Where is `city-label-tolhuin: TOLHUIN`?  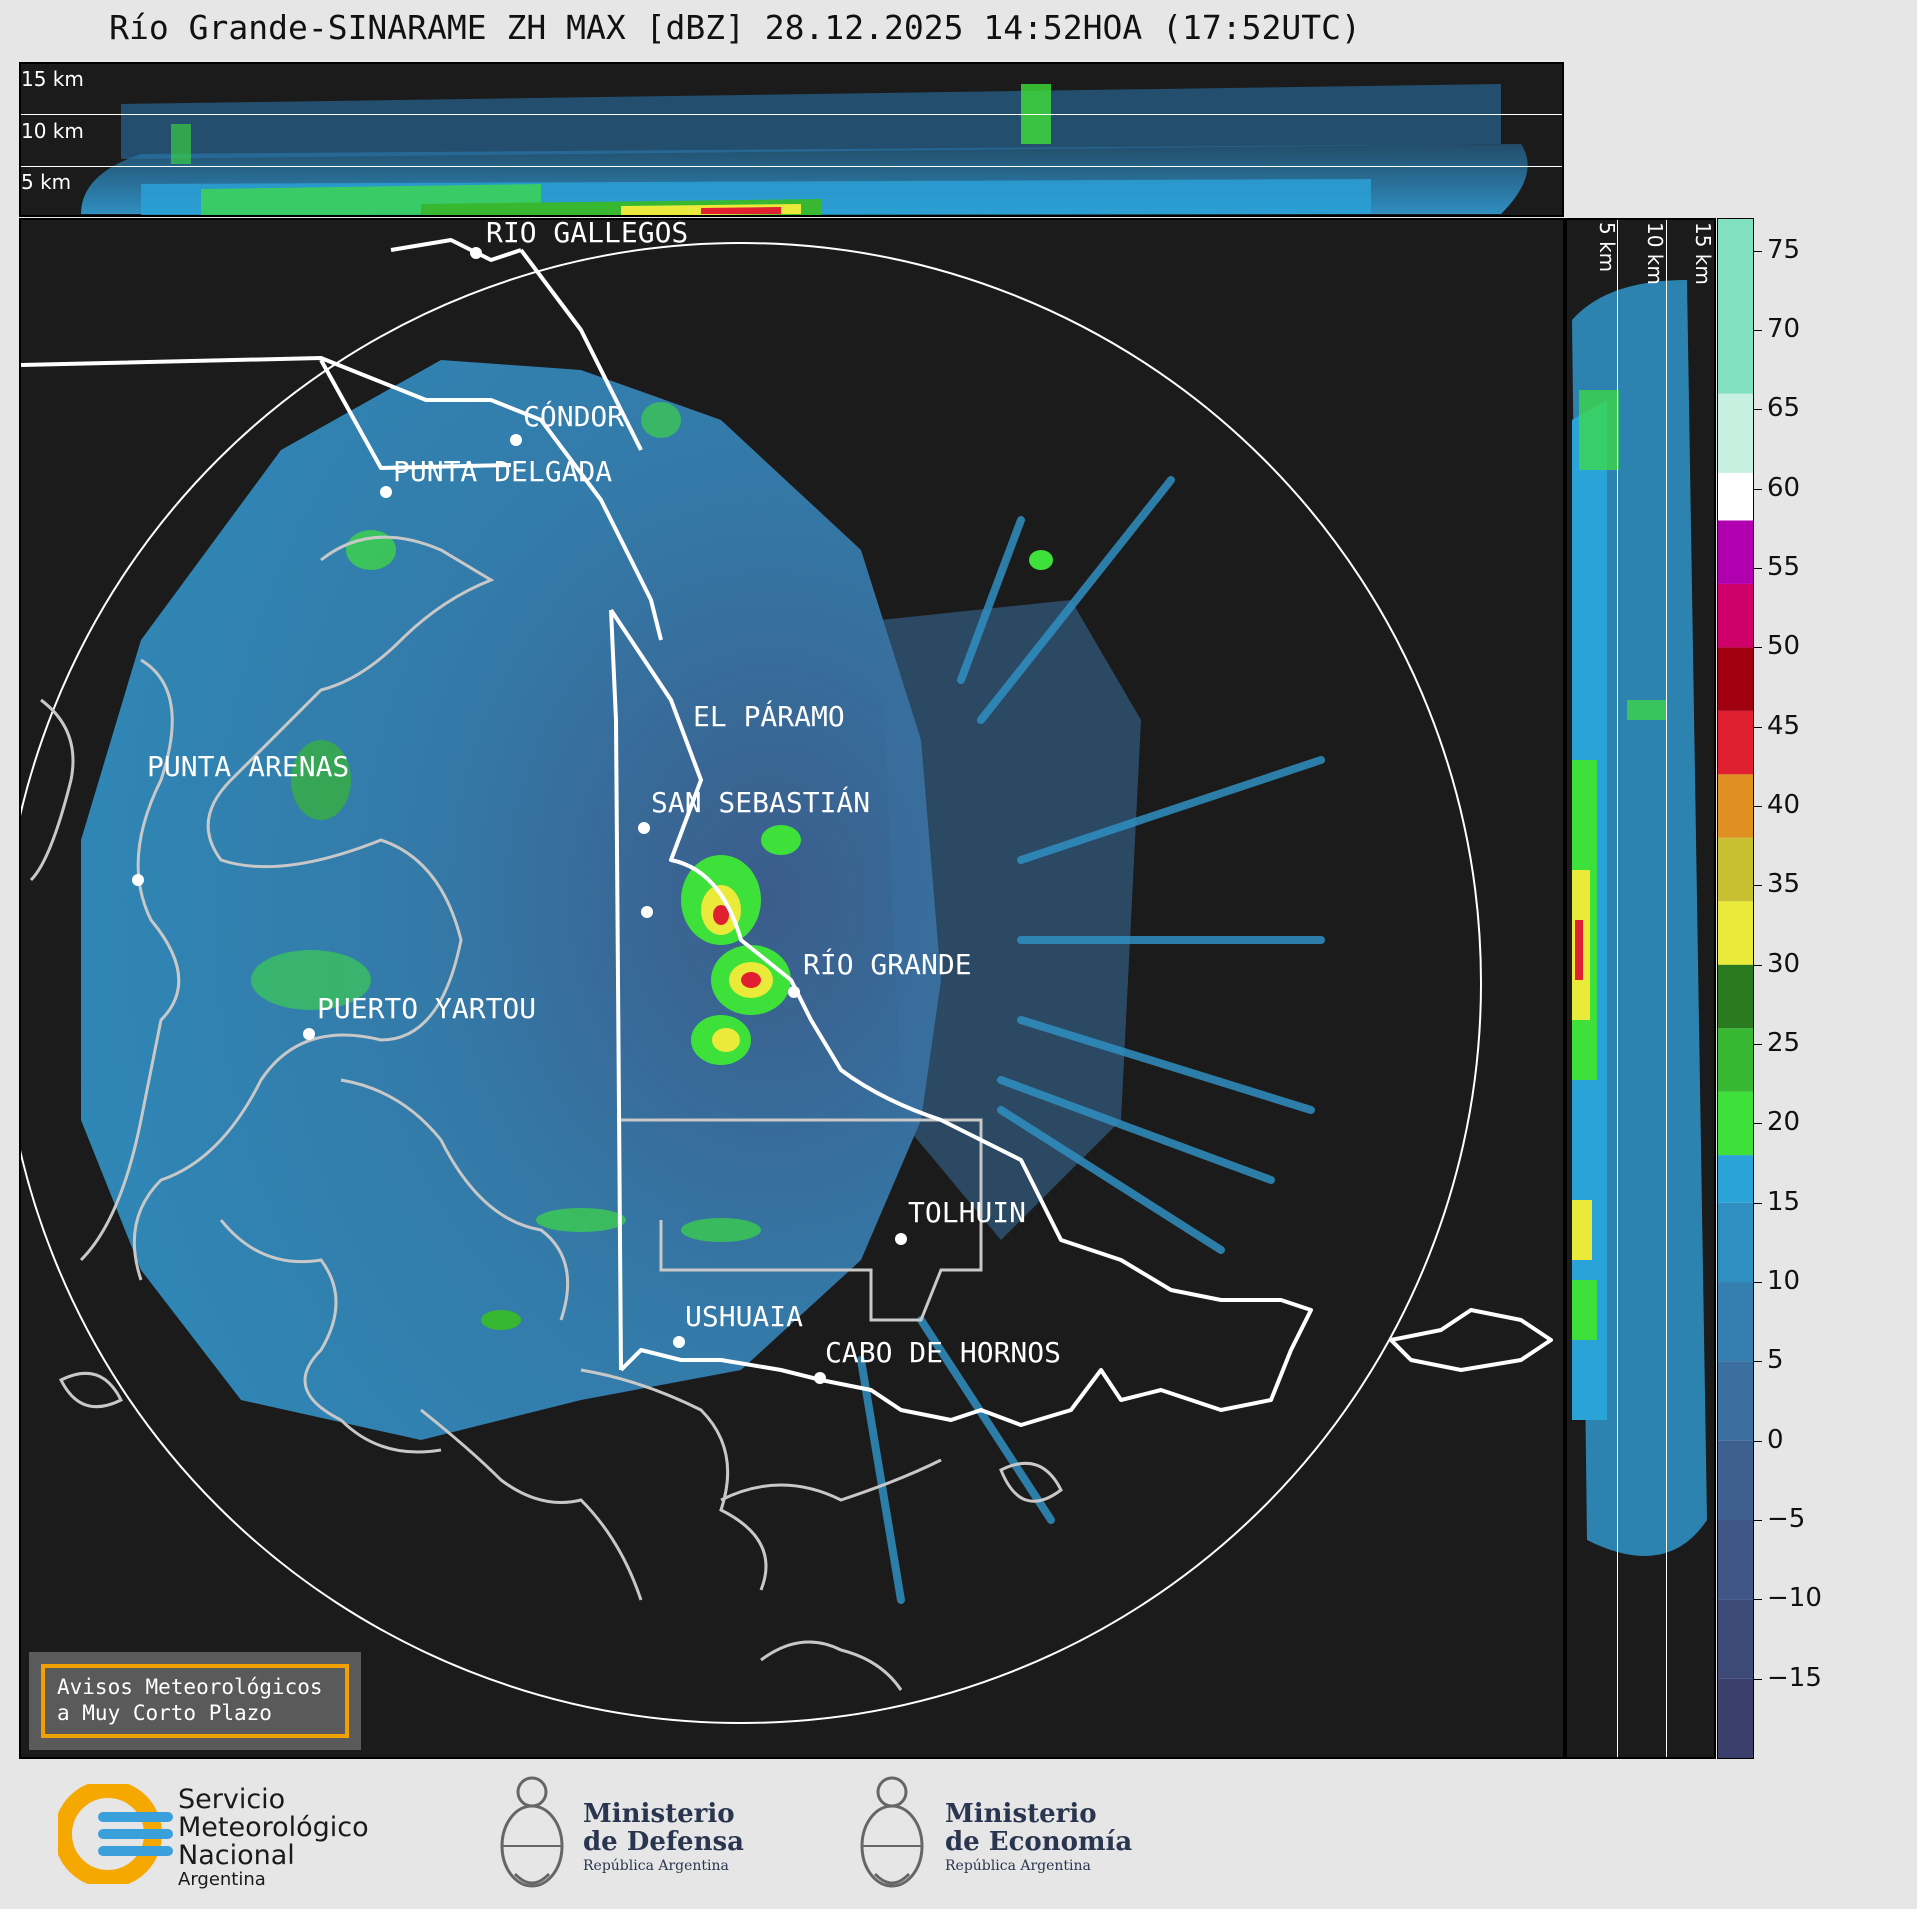 city-label-tolhuin: TOLHUIN is located at coordinates (967, 1212).